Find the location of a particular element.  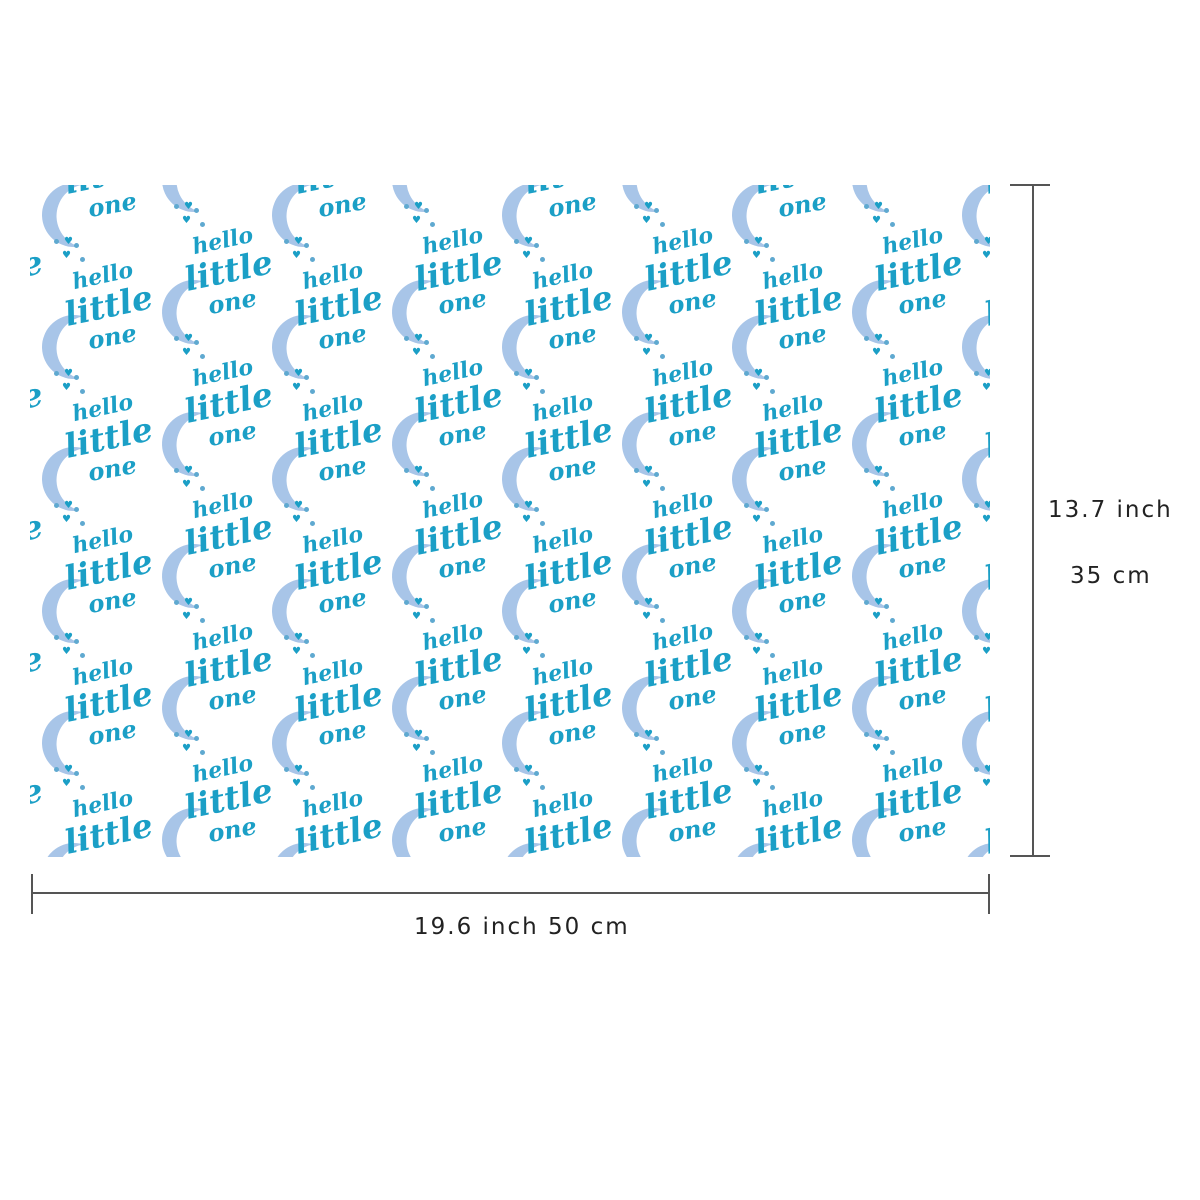

width-dimension-right-tick is located at coordinates (989, 894).